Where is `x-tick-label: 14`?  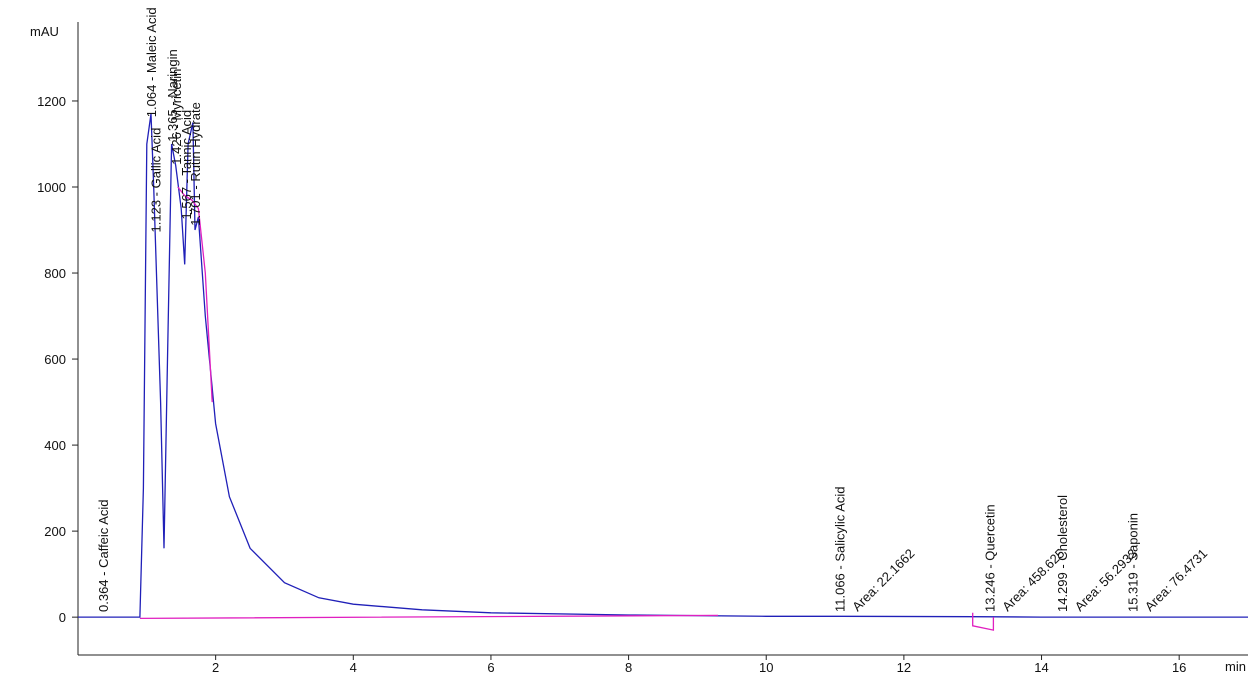
x-tick-label: 14 is located at coordinates (1041, 667).